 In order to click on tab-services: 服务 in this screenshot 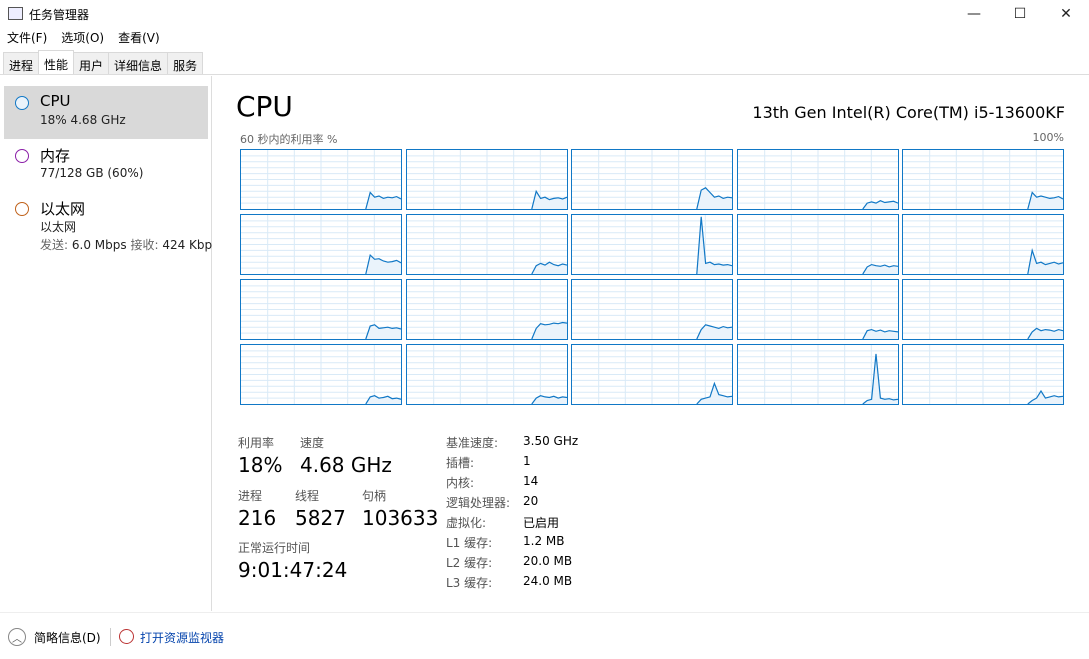, I will do `click(185, 63)`.